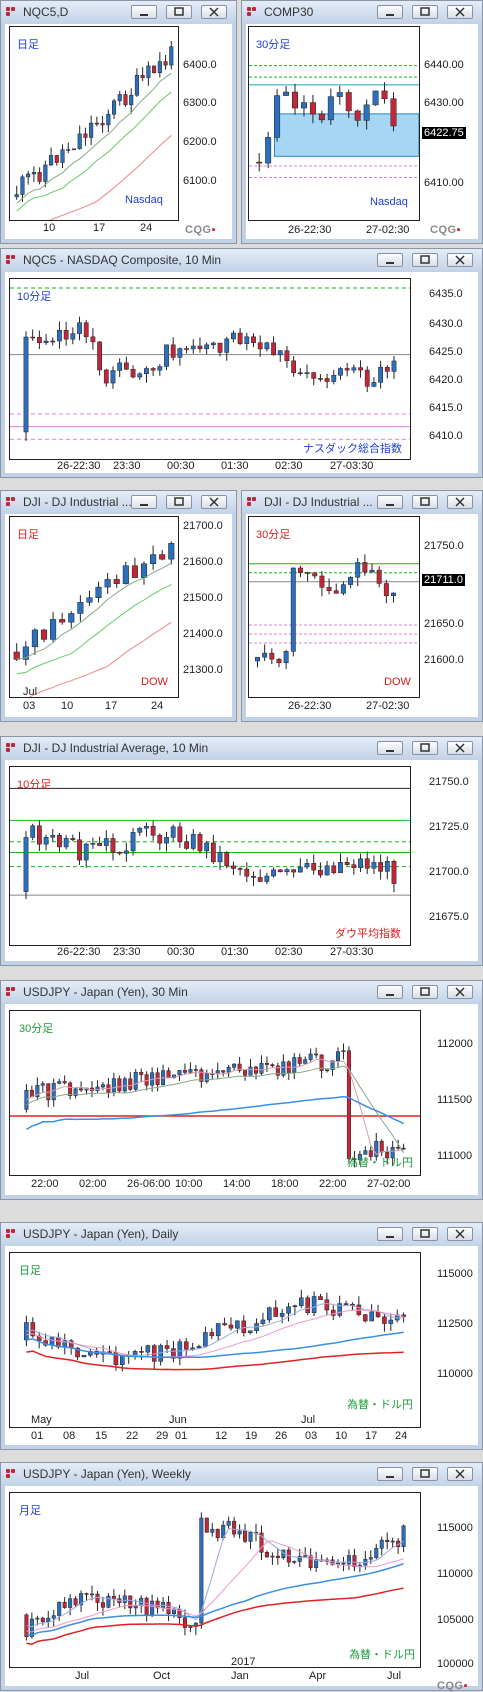 This screenshot has height=1692, width=483. Describe the element at coordinates (241, 992) in the screenshot. I see `title-bar: USDJPY - Japan (Yen), 30 Min` at that location.